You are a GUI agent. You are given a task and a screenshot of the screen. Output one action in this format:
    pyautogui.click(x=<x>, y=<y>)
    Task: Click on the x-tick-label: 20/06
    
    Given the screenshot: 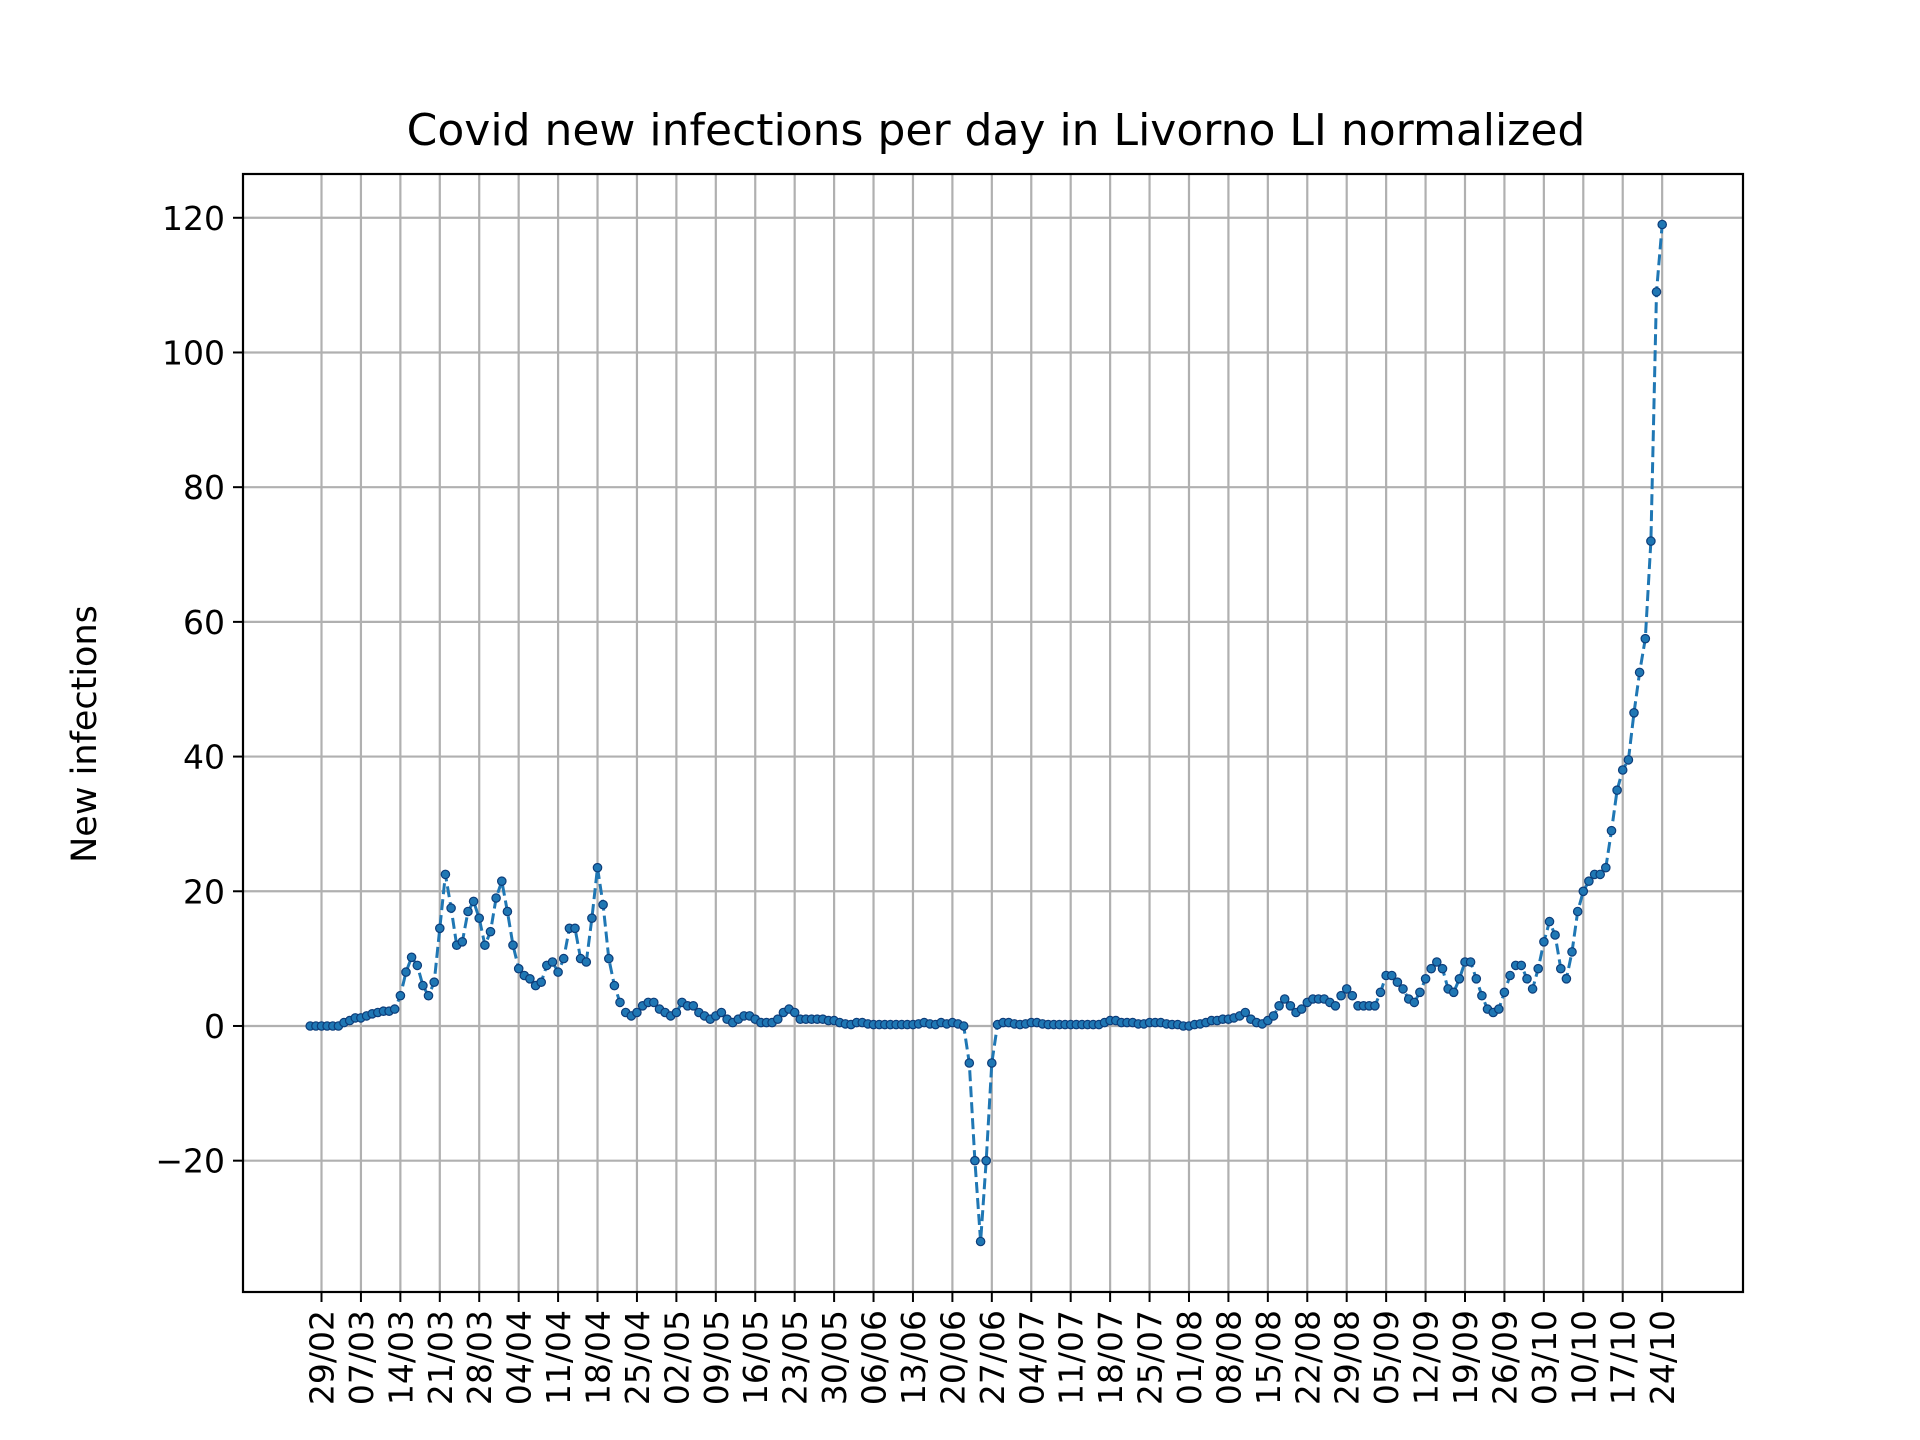 What is the action you would take?
    pyautogui.click(x=952, y=1357)
    